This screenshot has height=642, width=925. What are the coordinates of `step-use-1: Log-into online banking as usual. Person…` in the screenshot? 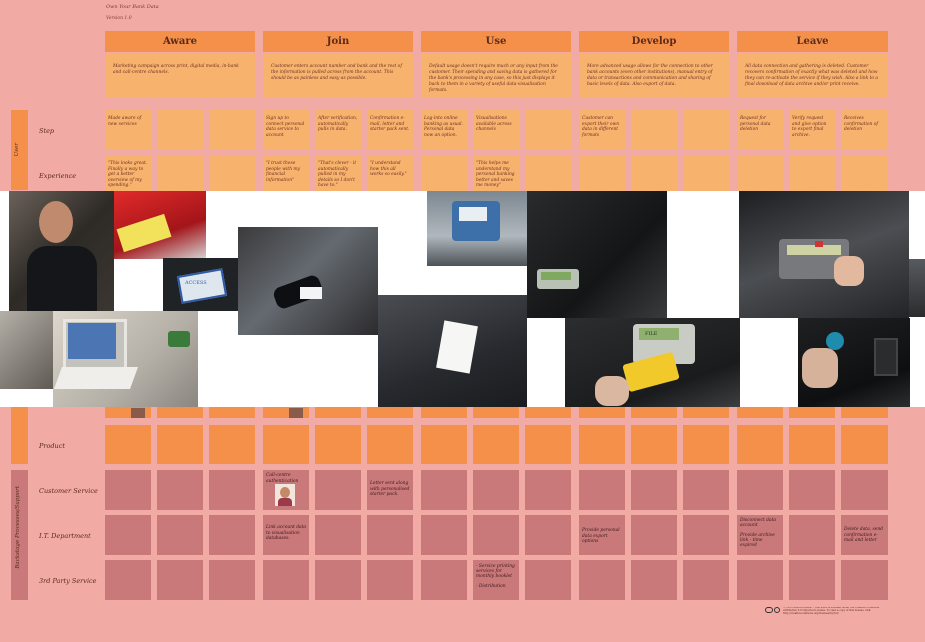 It's located at (444, 129).